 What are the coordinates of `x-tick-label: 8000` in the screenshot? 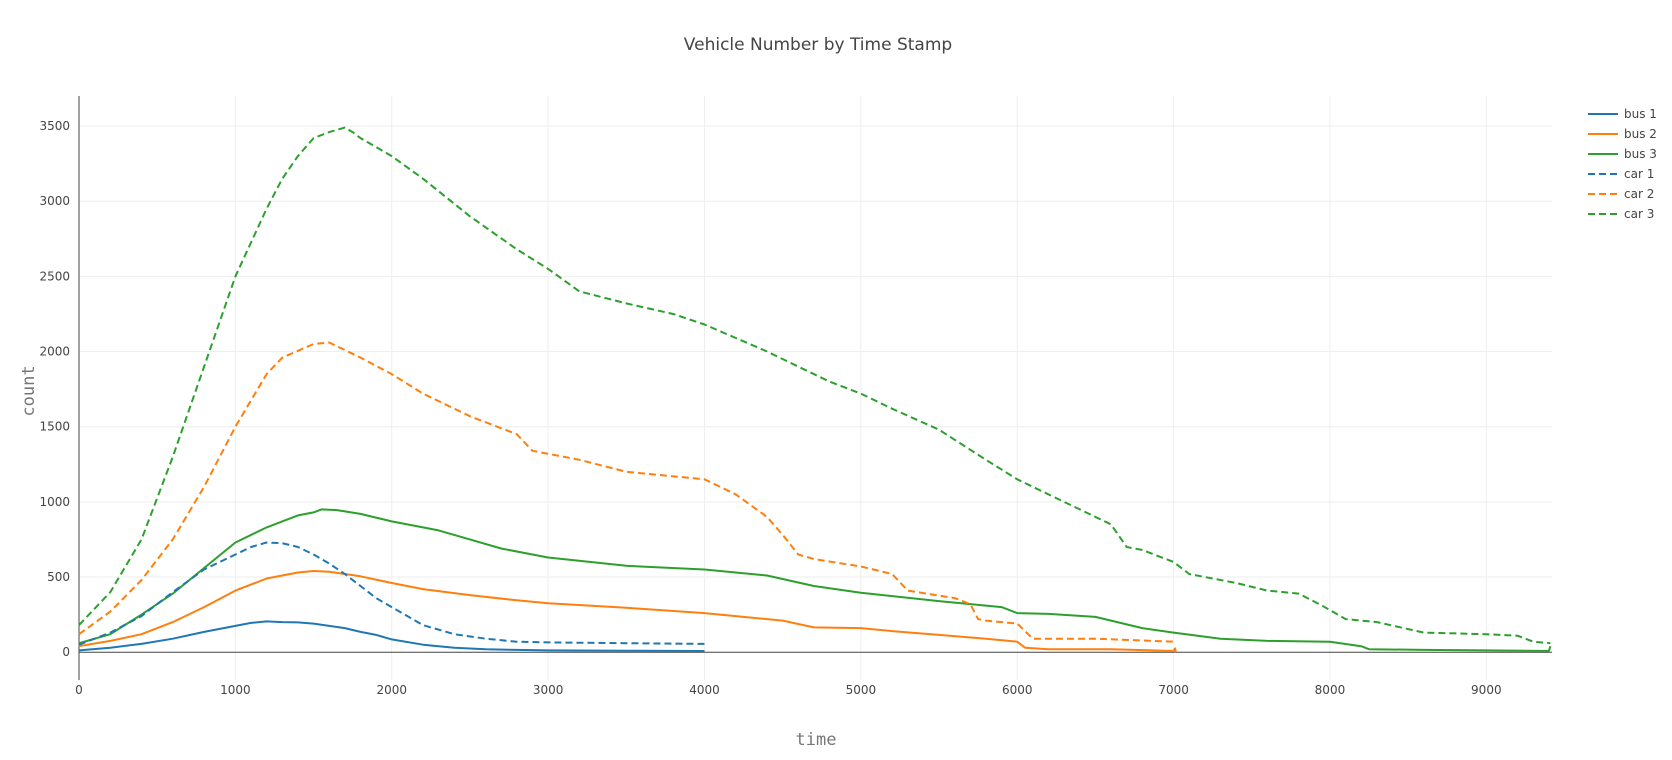 It's located at (1330, 690).